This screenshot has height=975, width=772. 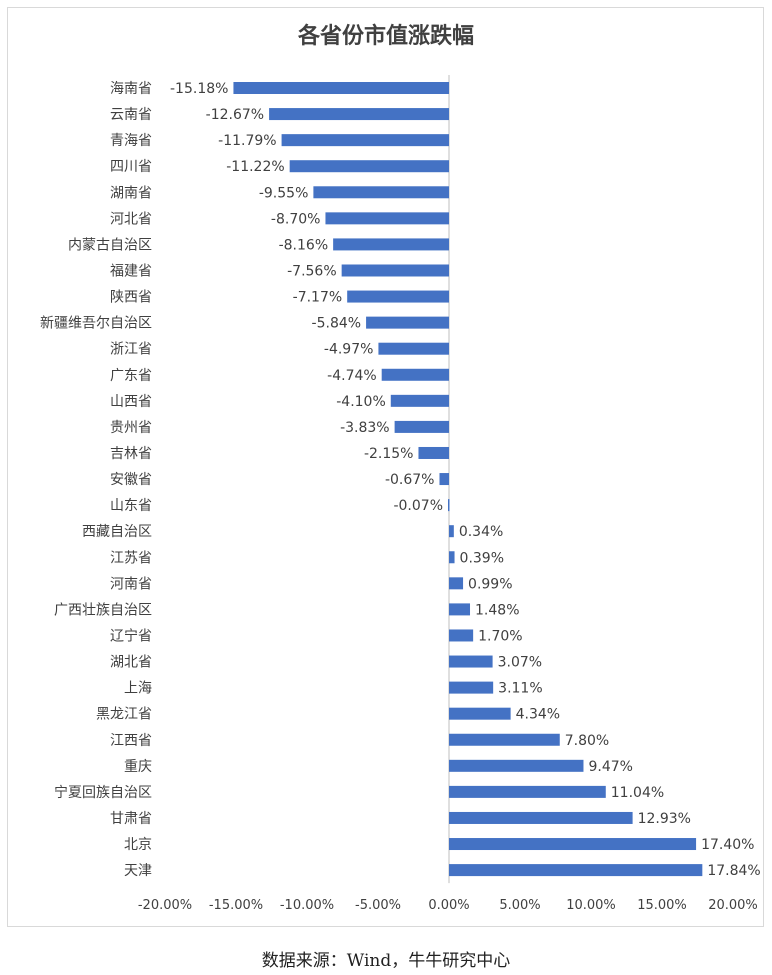 What do you see at coordinates (500, 636) in the screenshot?
I see `data-label: 1.70%` at bounding box center [500, 636].